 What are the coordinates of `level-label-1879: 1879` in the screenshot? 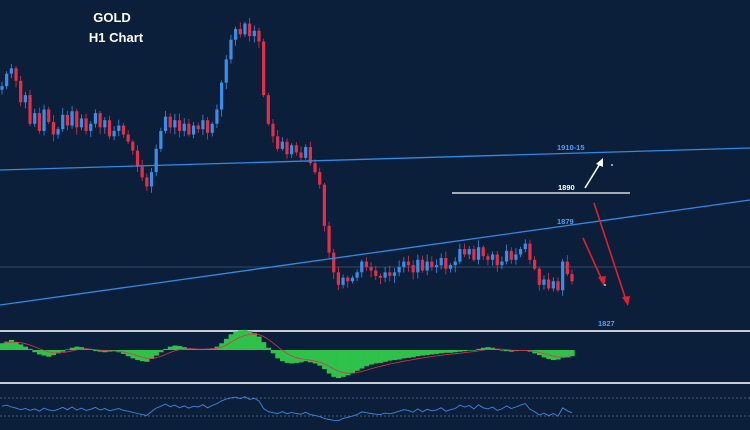 It's located at (565, 221).